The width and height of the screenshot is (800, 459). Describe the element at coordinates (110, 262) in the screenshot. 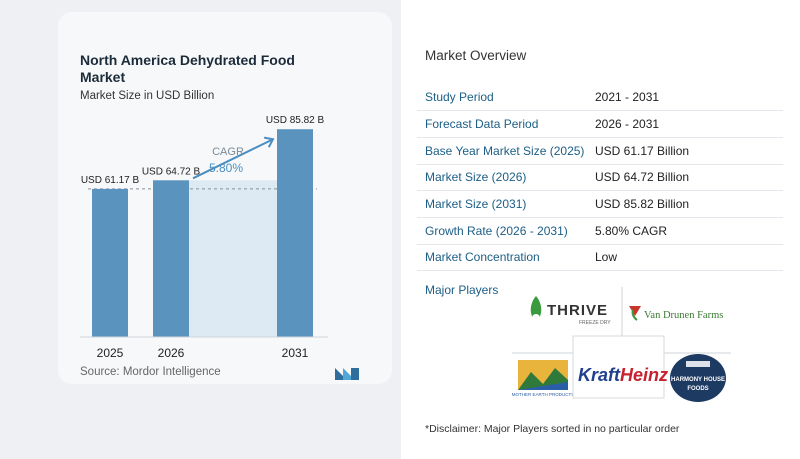

I see `bar-2025` at that location.